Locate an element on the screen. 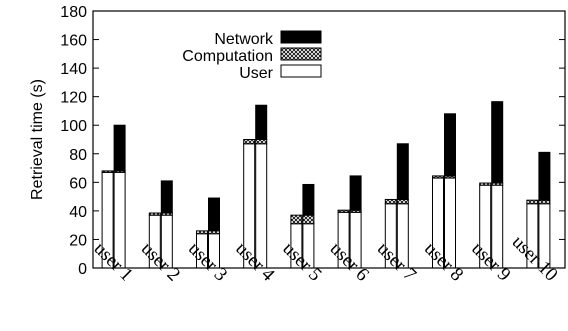 The height and width of the screenshot is (331, 568). y-tick-label: 80 is located at coordinates (78, 155).